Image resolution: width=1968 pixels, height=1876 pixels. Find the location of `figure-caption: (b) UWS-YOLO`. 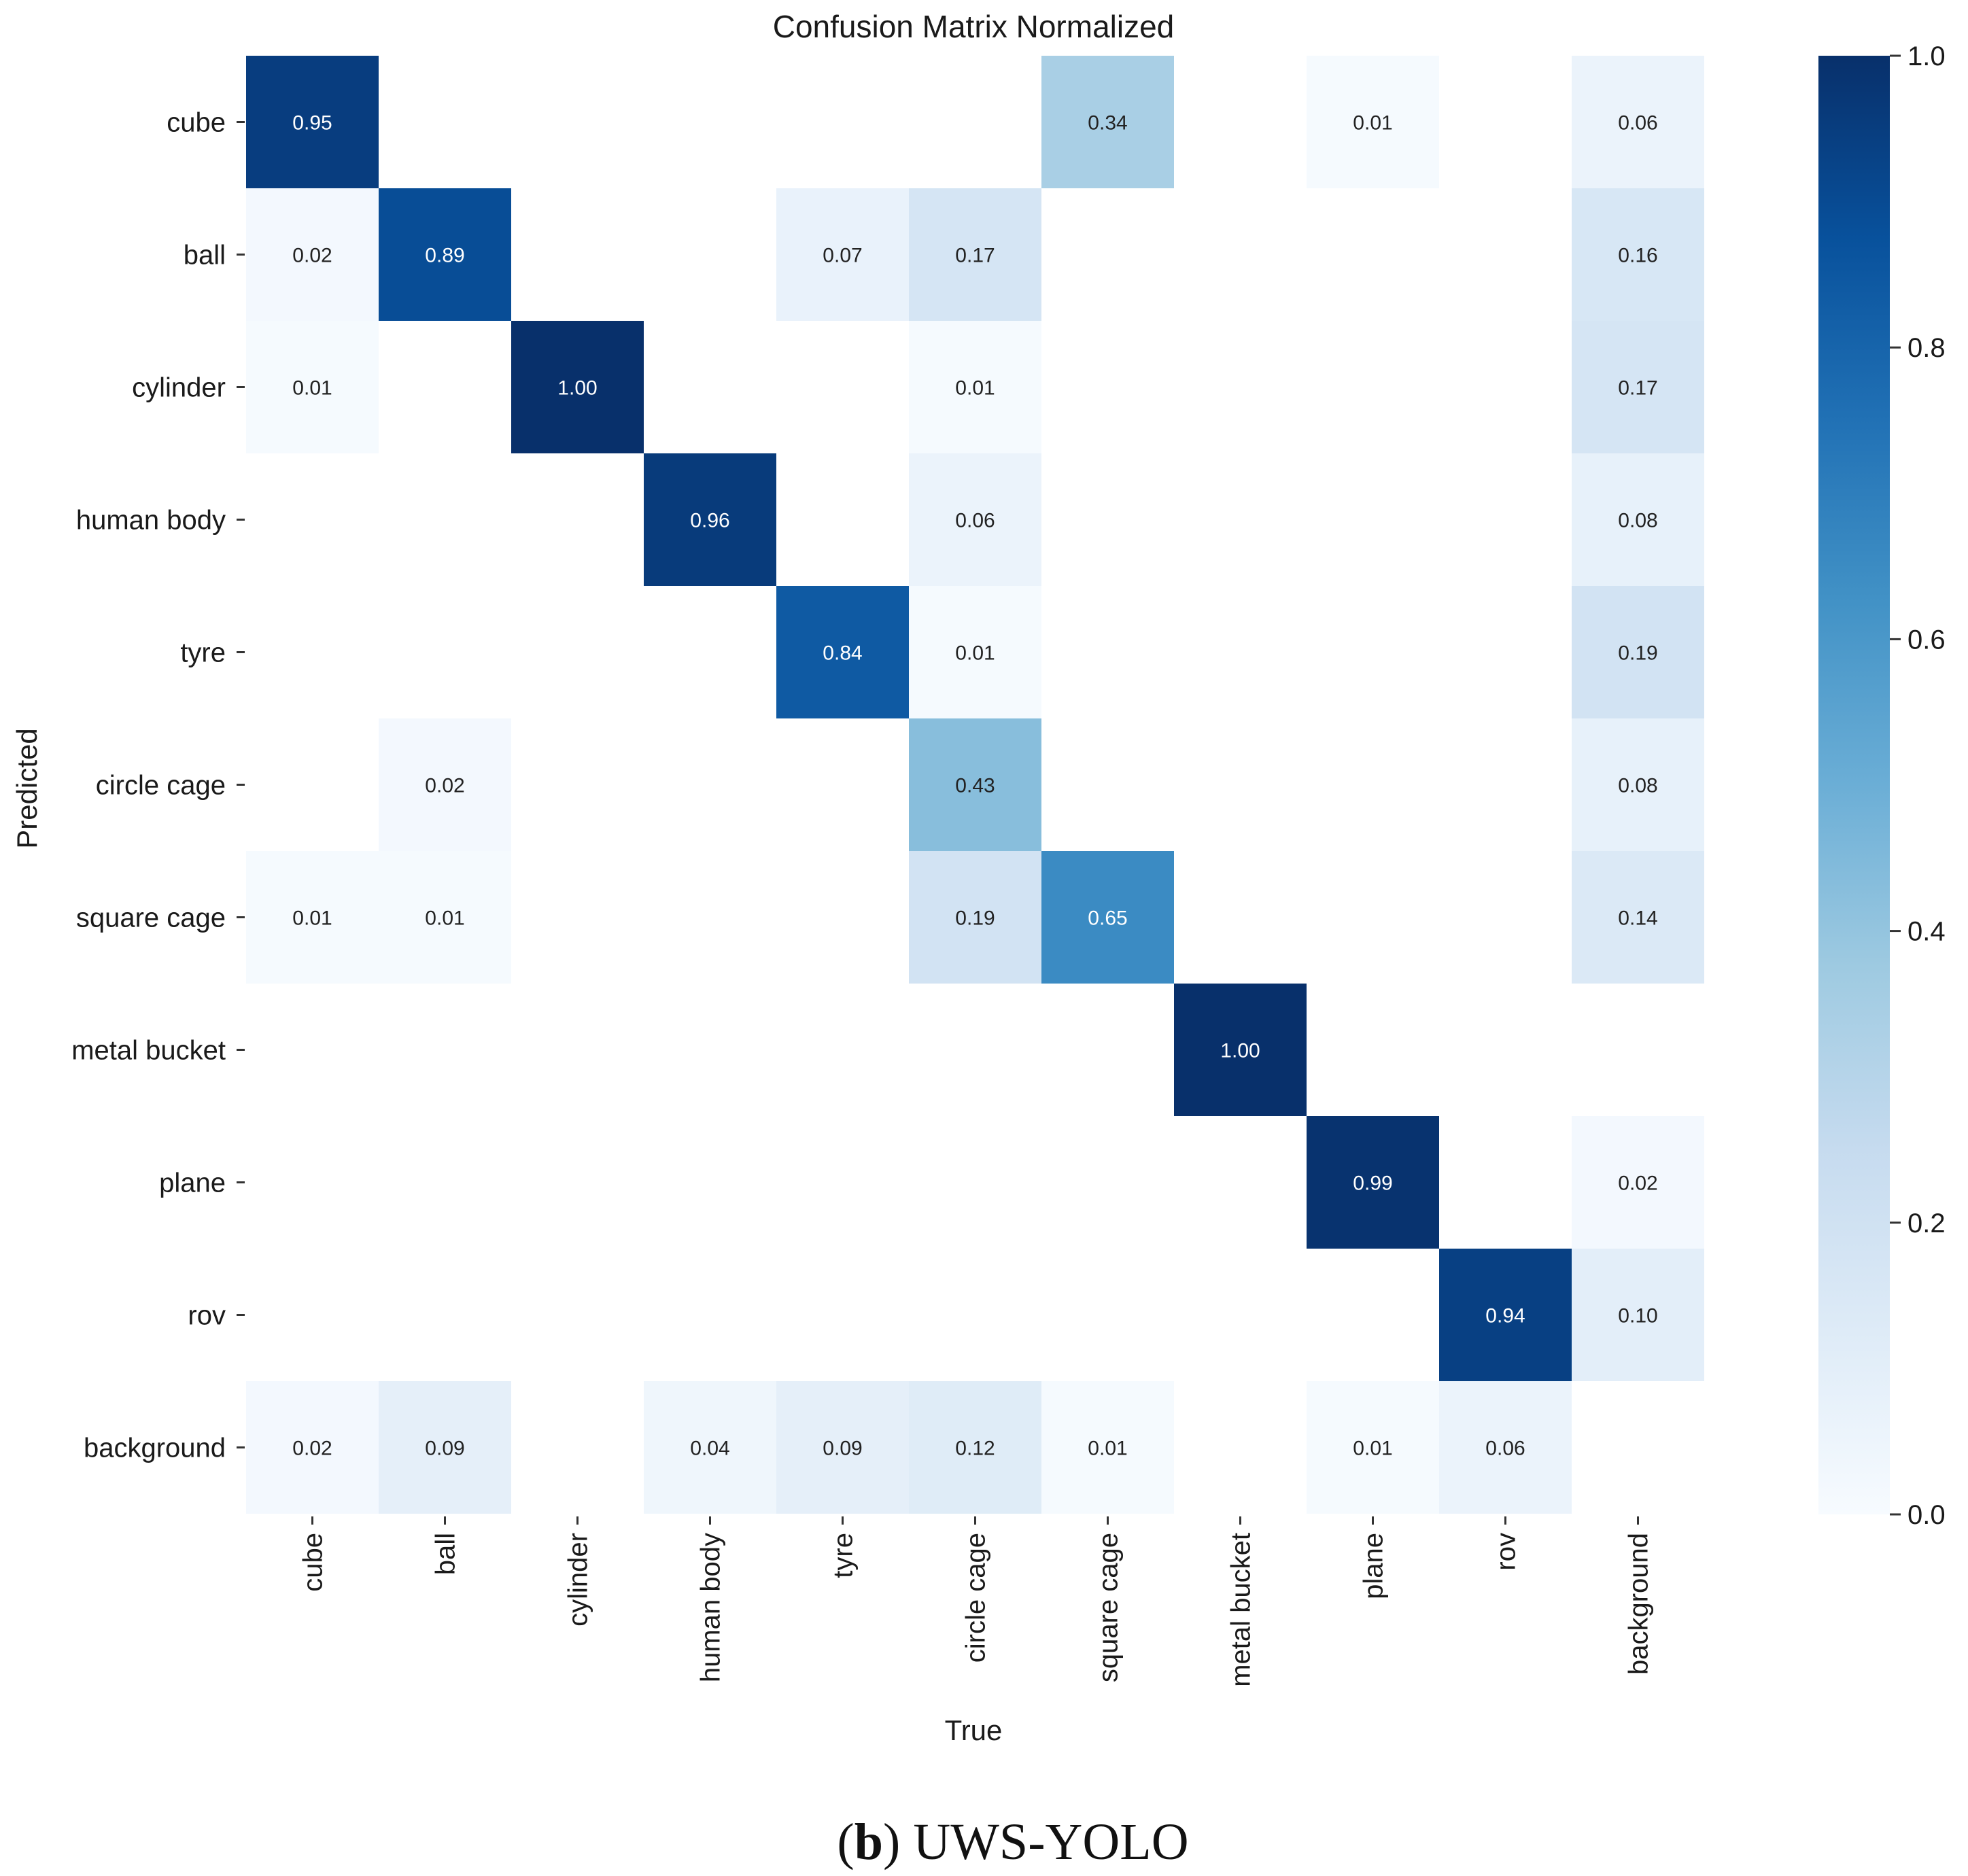

figure-caption: (b) UWS-YOLO is located at coordinates (1012, 1842).